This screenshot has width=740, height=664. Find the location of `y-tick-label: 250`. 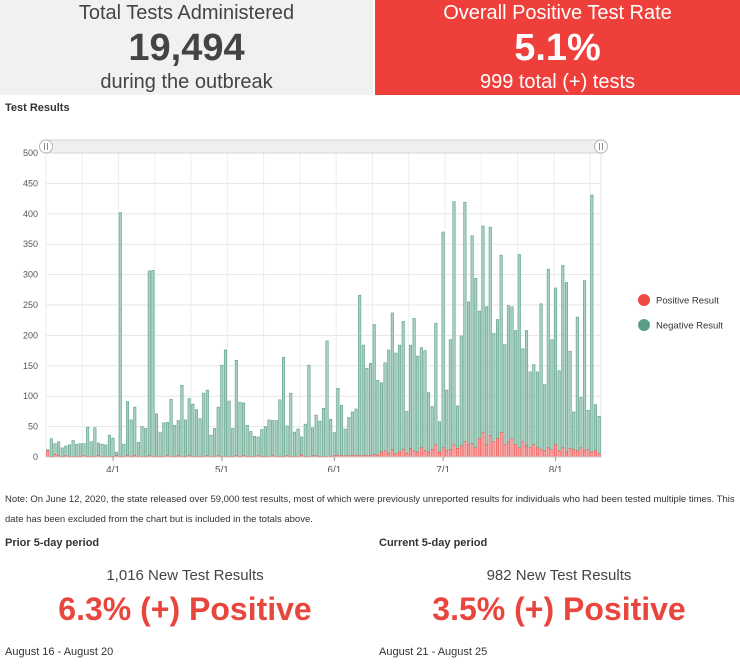

y-tick-label: 250 is located at coordinates (30, 305).